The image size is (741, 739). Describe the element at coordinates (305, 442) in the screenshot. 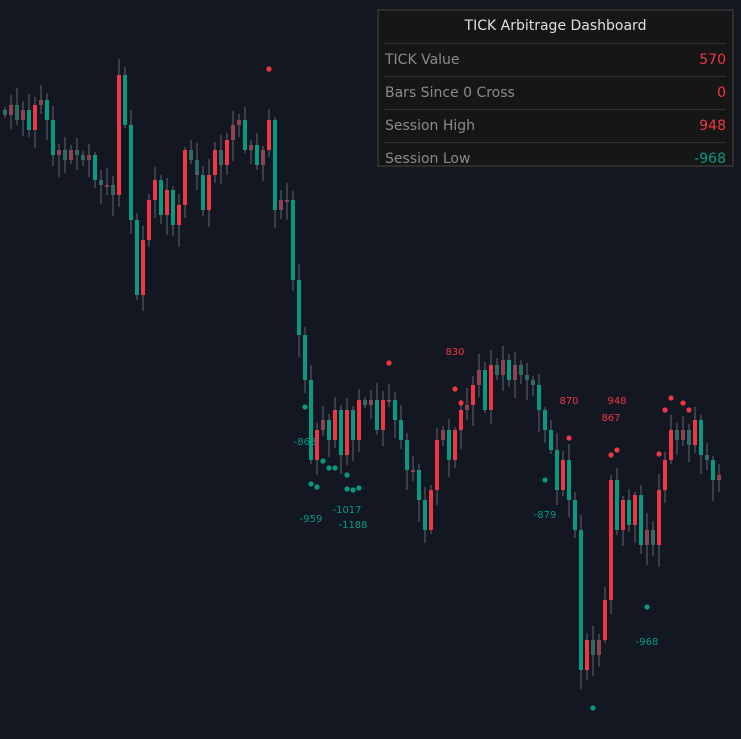

I see `low-marker-label: -868` at that location.